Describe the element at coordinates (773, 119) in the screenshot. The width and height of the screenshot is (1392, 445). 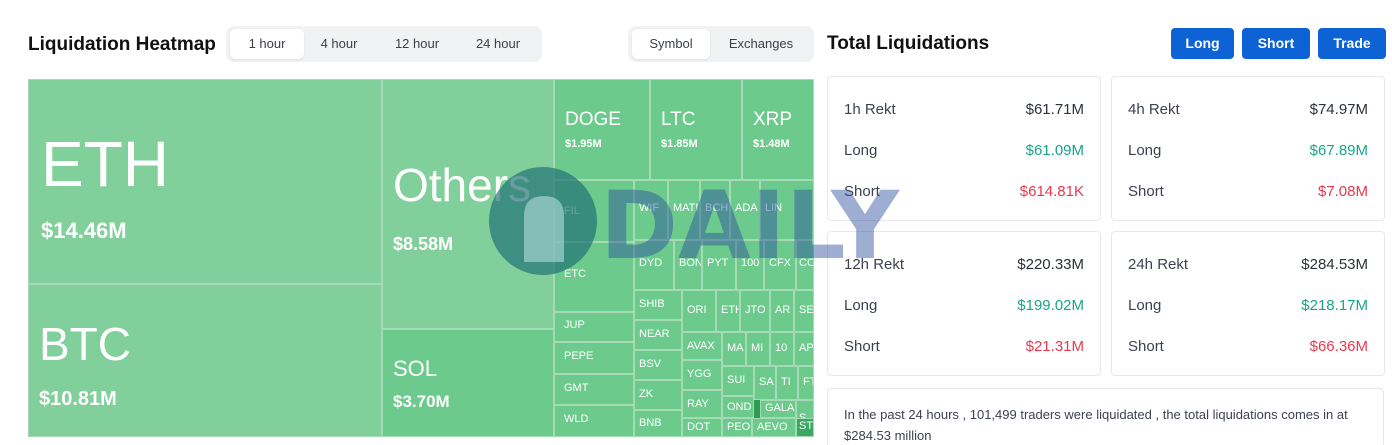
I see `tile-symbol: XRP` at that location.